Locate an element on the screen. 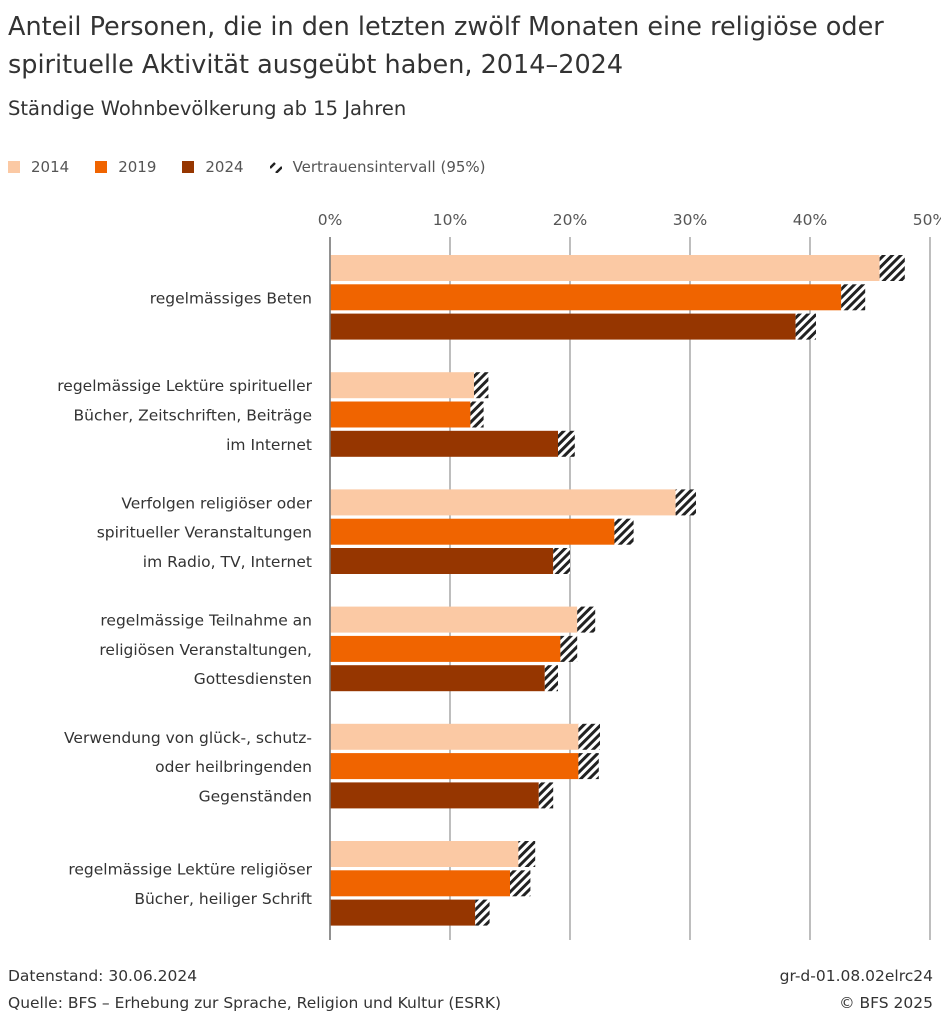 The width and height of the screenshot is (941, 1024). legend-swatch-2019 is located at coordinates (101, 167).